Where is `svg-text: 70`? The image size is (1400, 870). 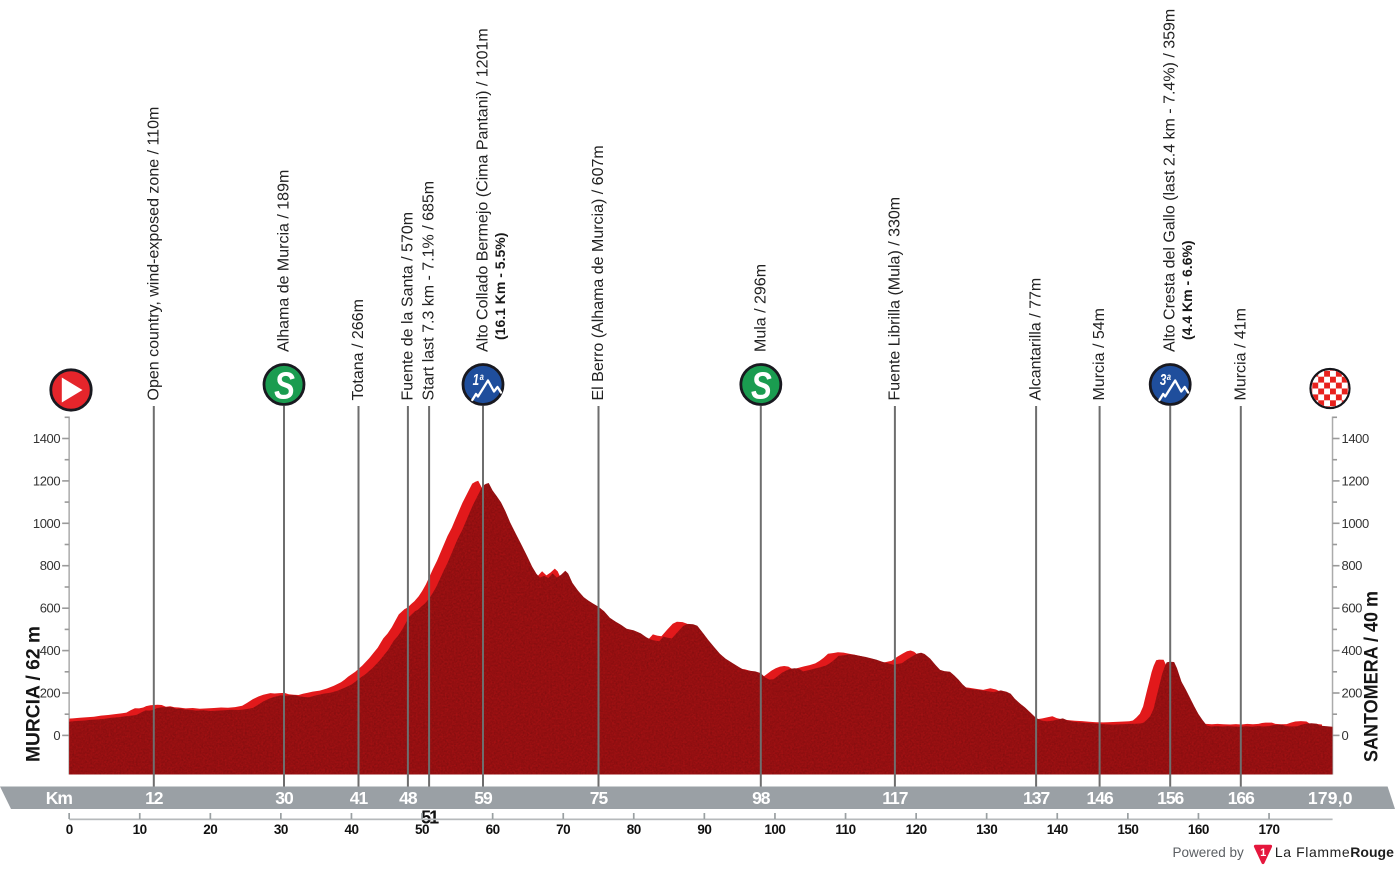 svg-text: 70 is located at coordinates (563, 829).